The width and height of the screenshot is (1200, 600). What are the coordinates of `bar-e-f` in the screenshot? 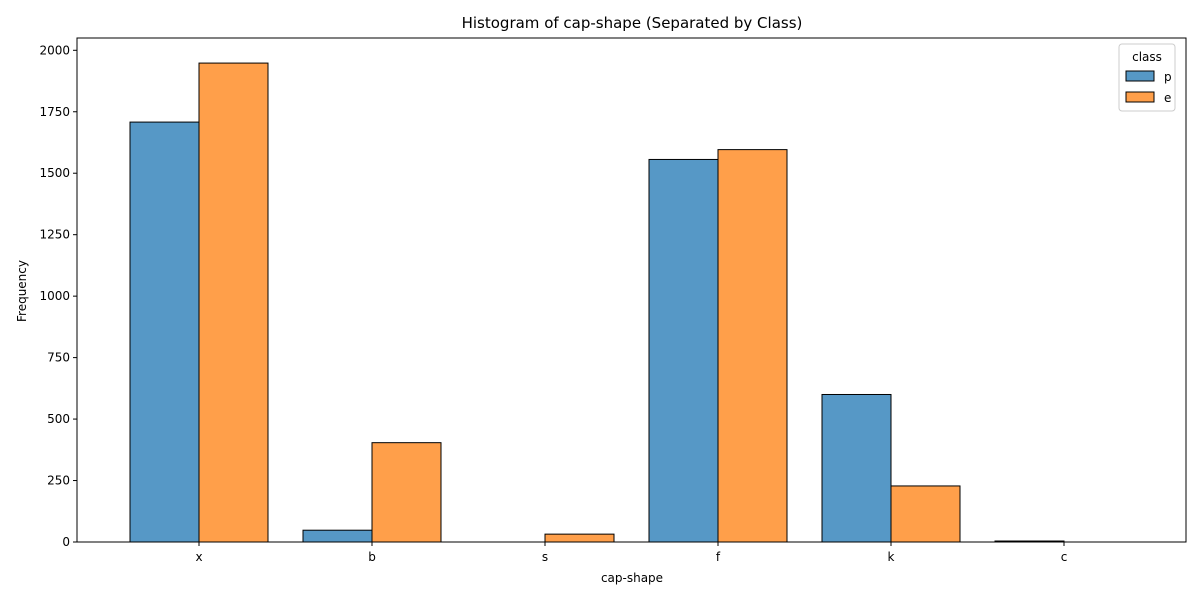 It's located at (752, 346).